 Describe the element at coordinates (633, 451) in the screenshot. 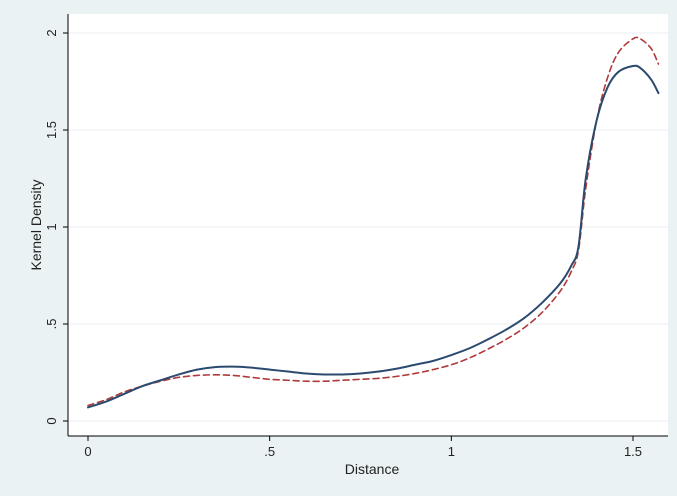

I see `x-tick-label: 1.5` at that location.